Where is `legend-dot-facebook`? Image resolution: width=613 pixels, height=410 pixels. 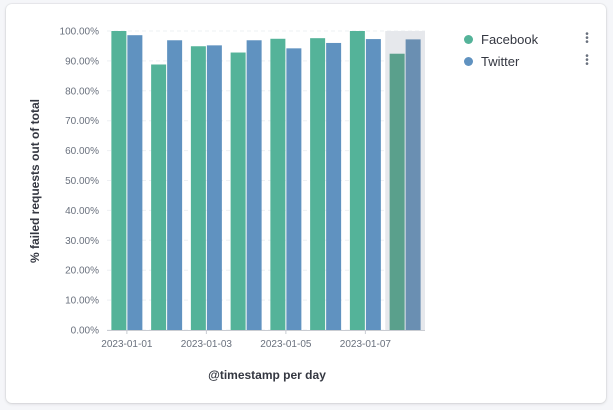
legend-dot-facebook is located at coordinates (468, 39).